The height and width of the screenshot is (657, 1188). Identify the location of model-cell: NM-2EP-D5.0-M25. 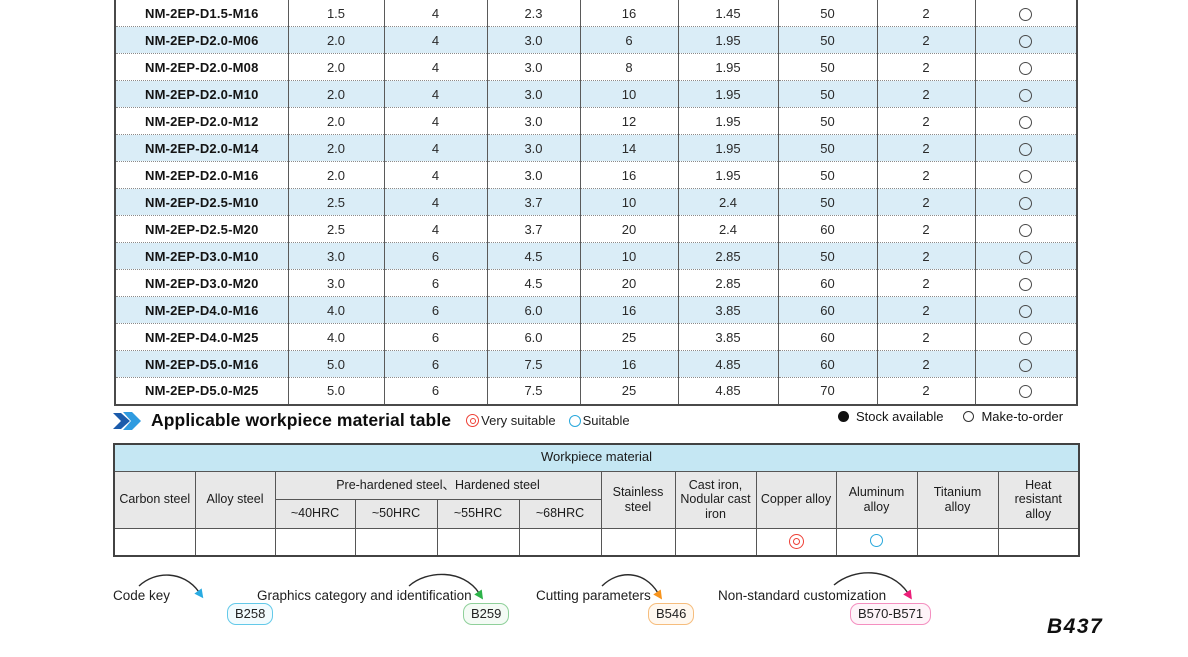
(201, 391).